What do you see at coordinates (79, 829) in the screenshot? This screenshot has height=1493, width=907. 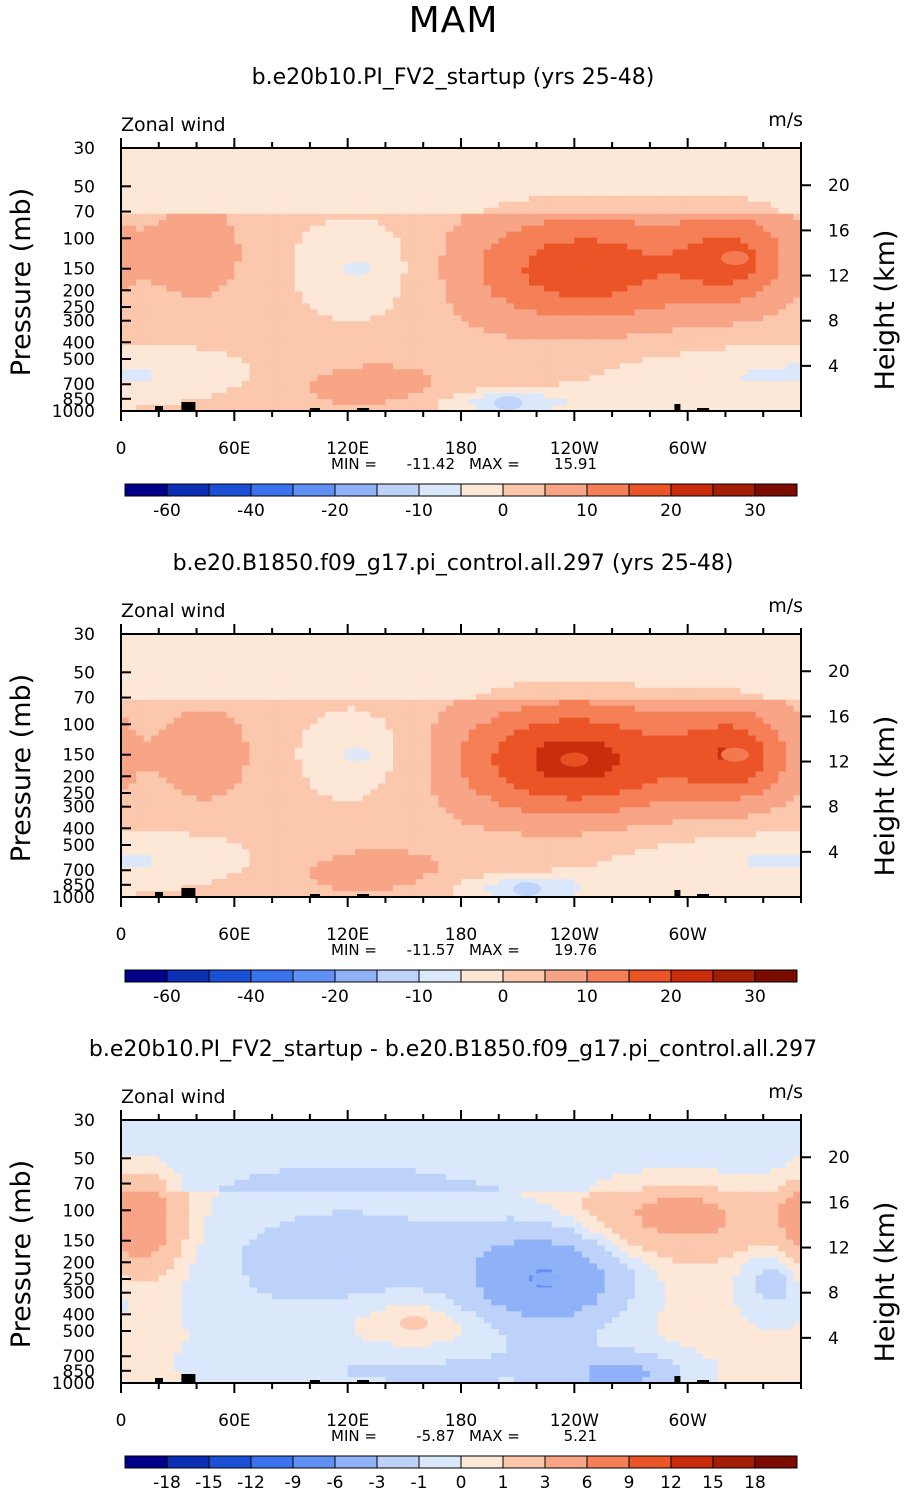 I see `pressure-tick-label: 400` at bounding box center [79, 829].